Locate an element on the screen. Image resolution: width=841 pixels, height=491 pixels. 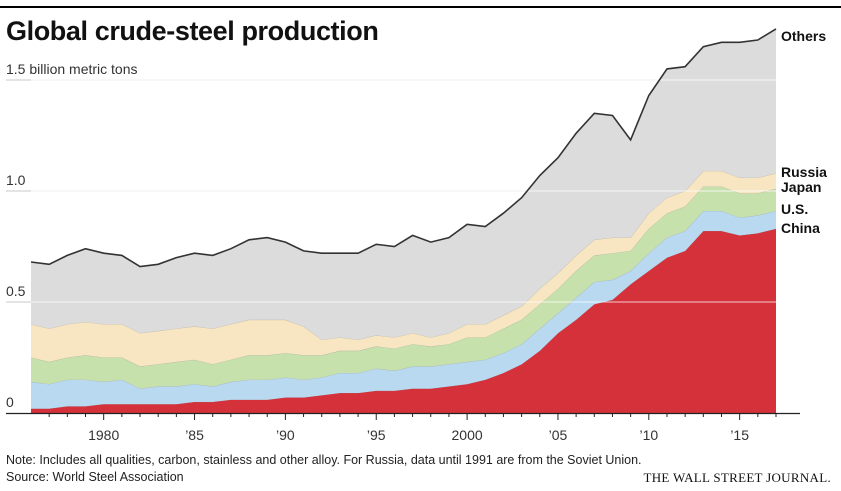
series-label: Japan is located at coordinates (801, 187).